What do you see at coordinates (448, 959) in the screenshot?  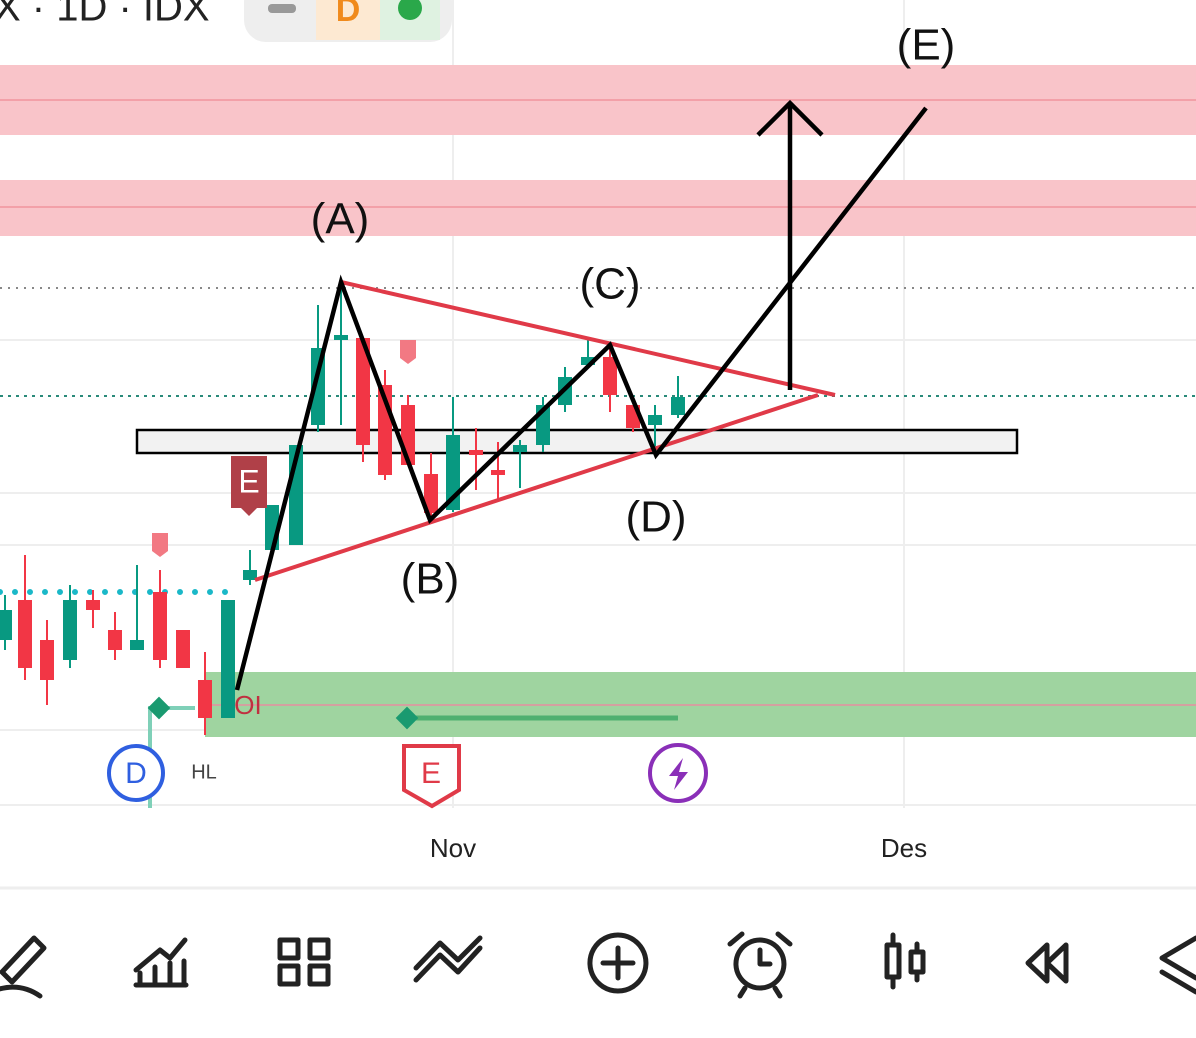 I see `compare-tool` at bounding box center [448, 959].